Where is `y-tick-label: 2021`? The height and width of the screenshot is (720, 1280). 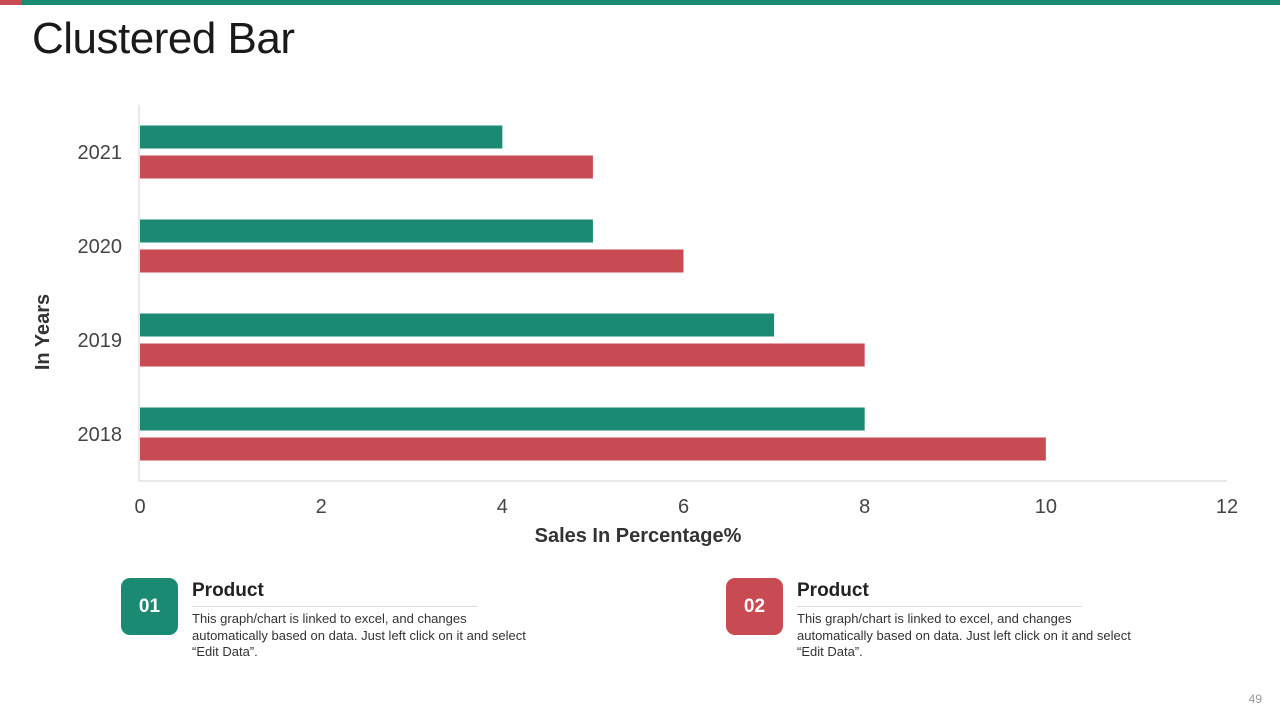
y-tick-label: 2021 is located at coordinates (100, 153).